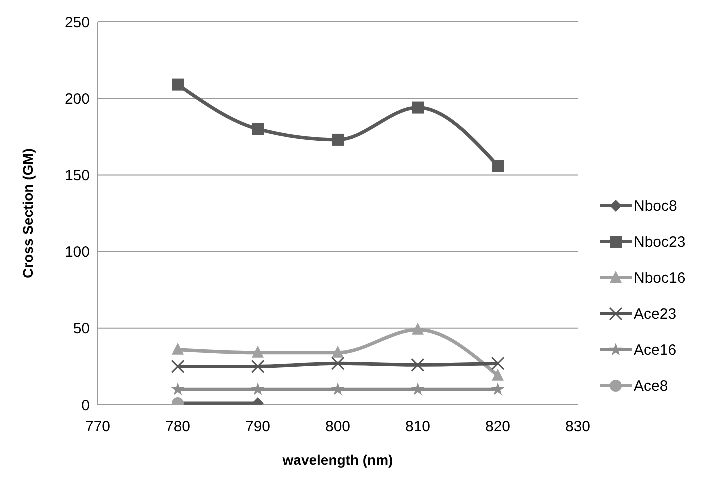  What do you see at coordinates (498, 427) in the screenshot?
I see `x-tick-label: 820` at bounding box center [498, 427].